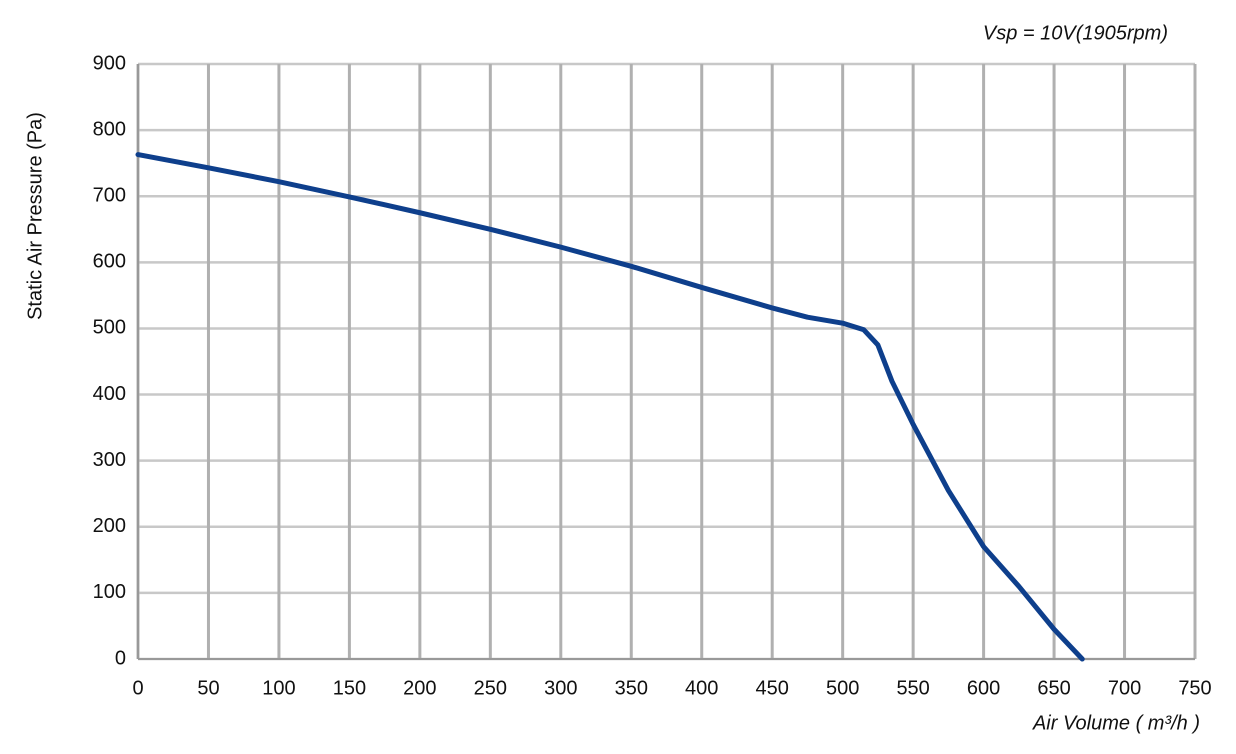 This screenshot has height=754, width=1236. Describe the element at coordinates (109, 63) in the screenshot. I see `y-tick-label: 900` at that location.